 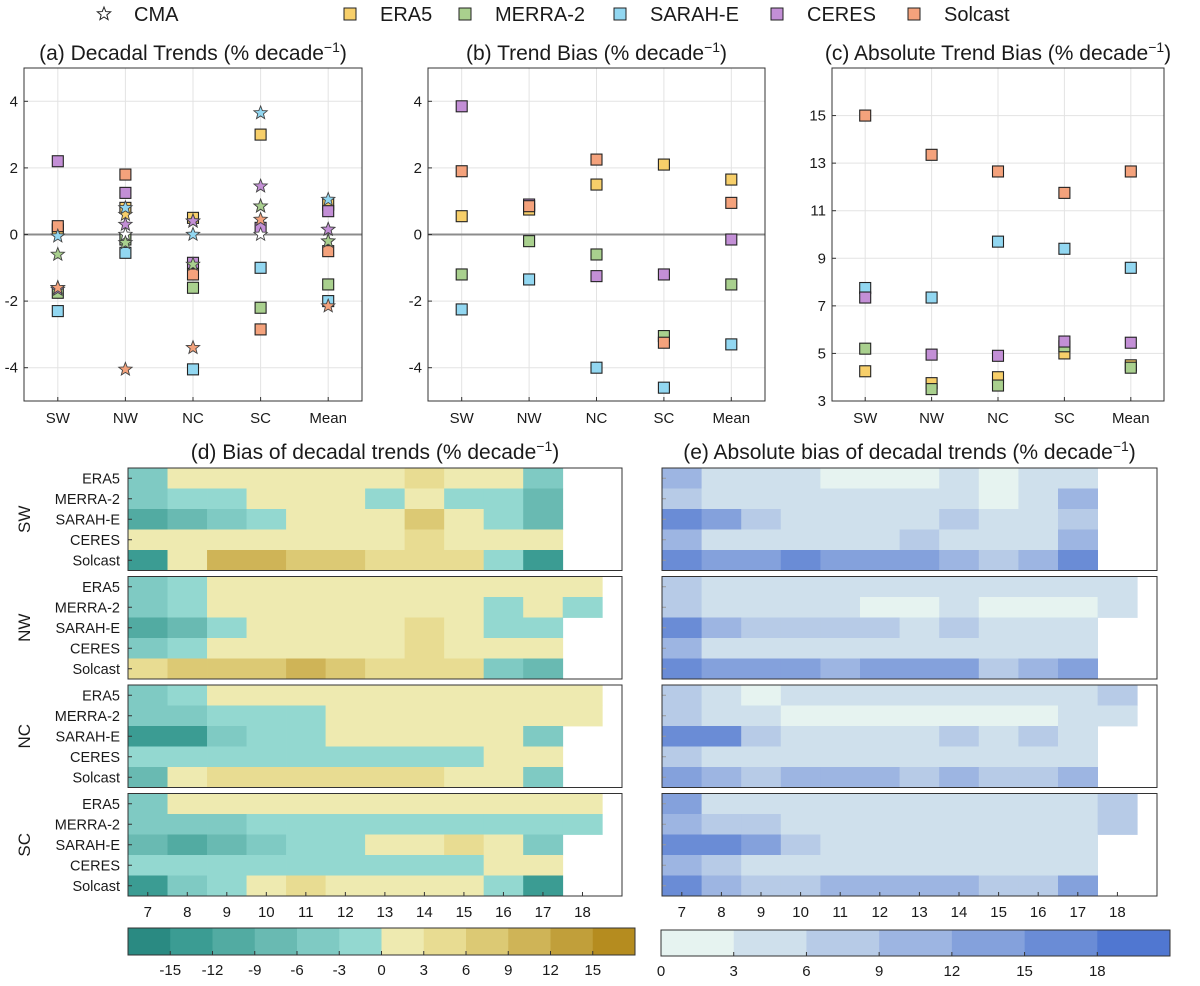 What do you see at coordinates (461, 309) in the screenshot?
I see `sarah-e-sw-square` at bounding box center [461, 309].